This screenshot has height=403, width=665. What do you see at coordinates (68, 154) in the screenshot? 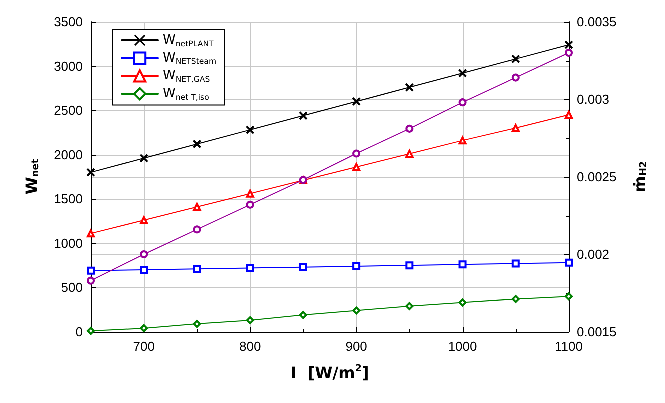
I see `y-tick-label: 2000` at bounding box center [68, 154].